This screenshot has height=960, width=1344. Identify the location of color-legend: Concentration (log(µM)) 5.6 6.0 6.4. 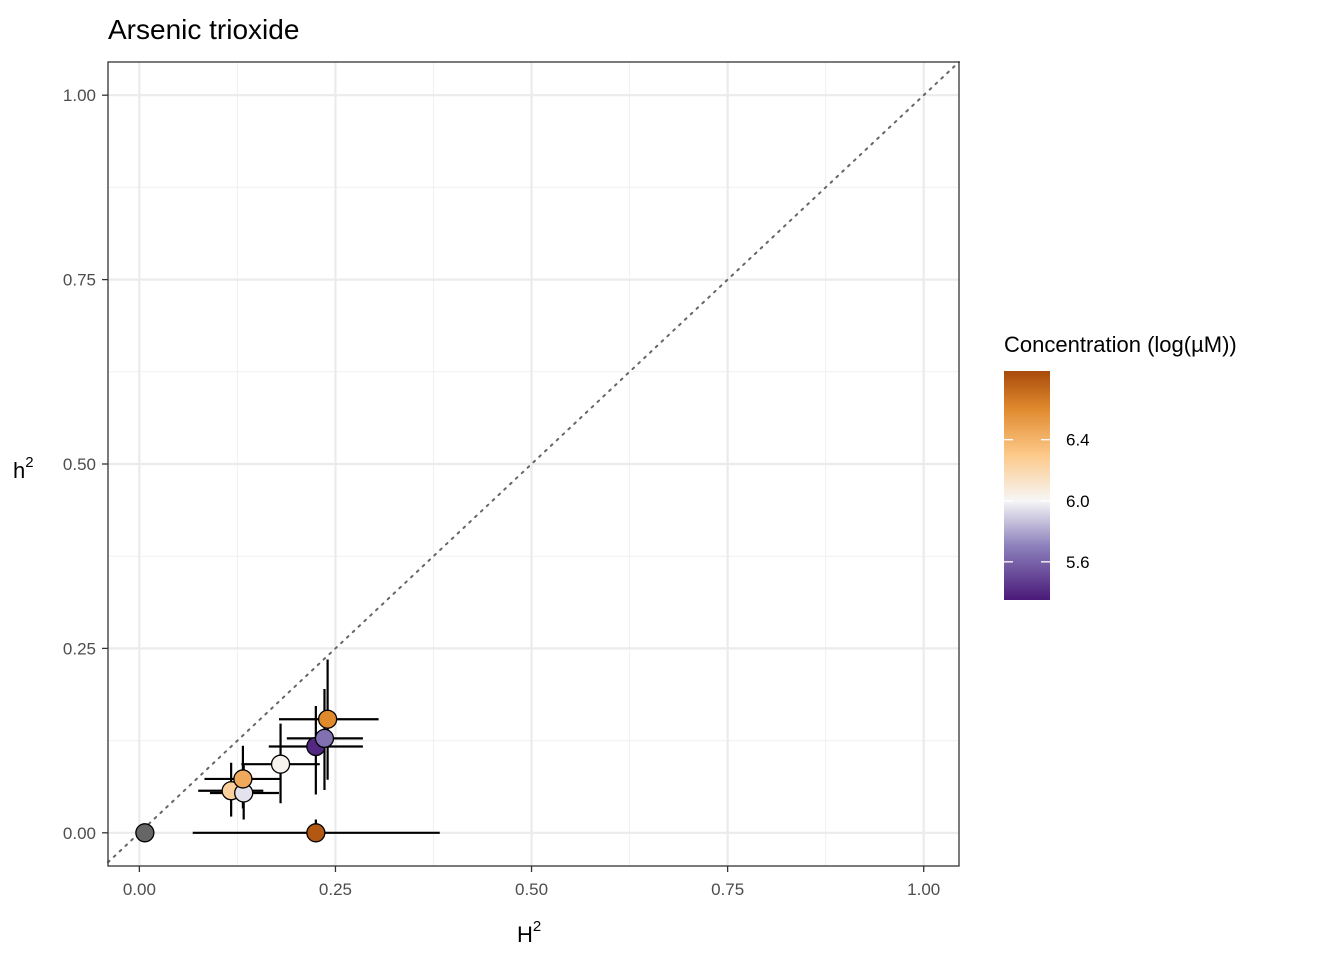
(1120, 466).